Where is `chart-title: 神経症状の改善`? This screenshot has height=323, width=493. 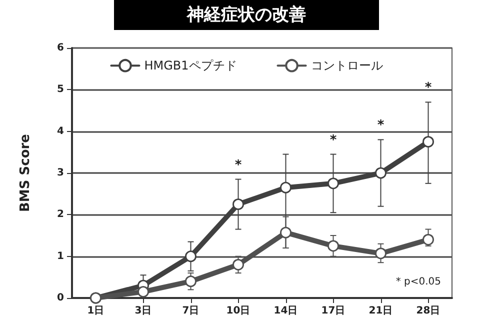
chart-title: 神経症状の改善 is located at coordinates (246, 15).